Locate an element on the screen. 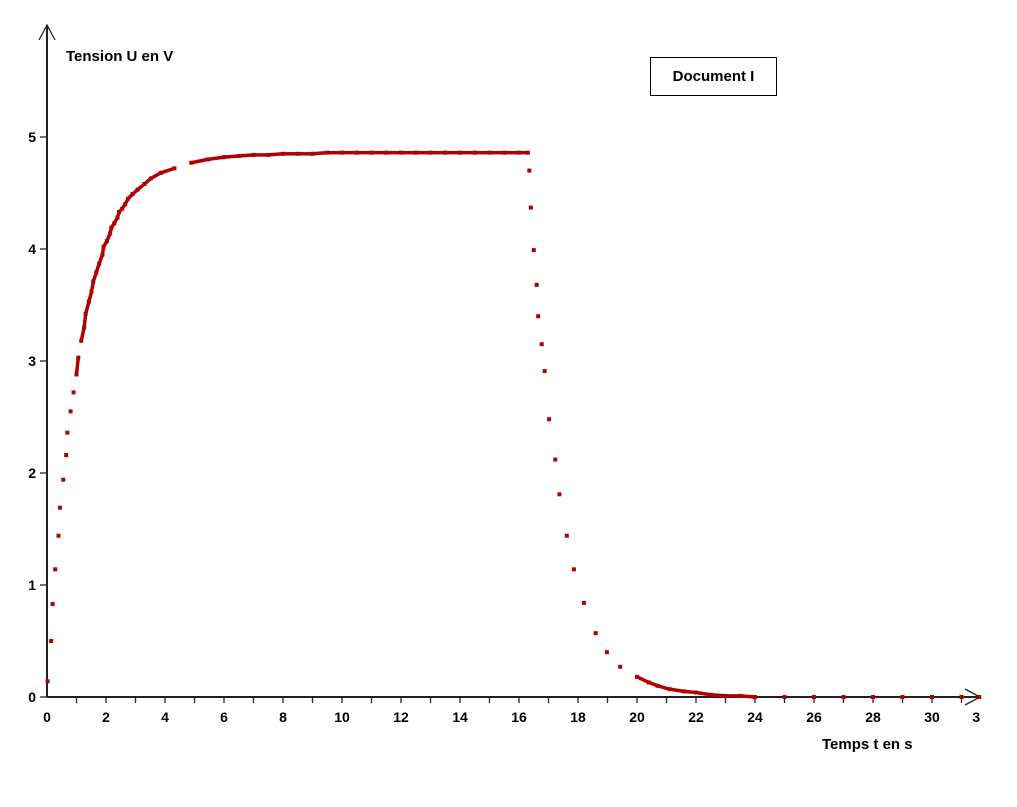  x-tick-label: 4 is located at coordinates (165, 717).